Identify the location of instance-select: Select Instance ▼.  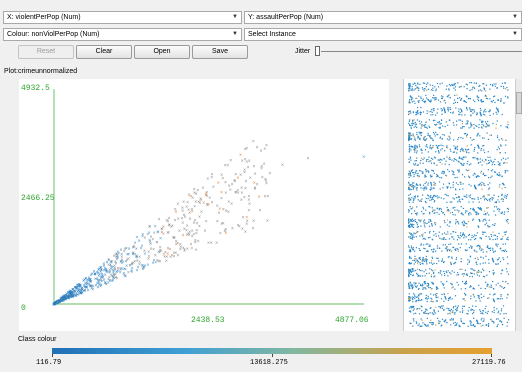
(383, 34).